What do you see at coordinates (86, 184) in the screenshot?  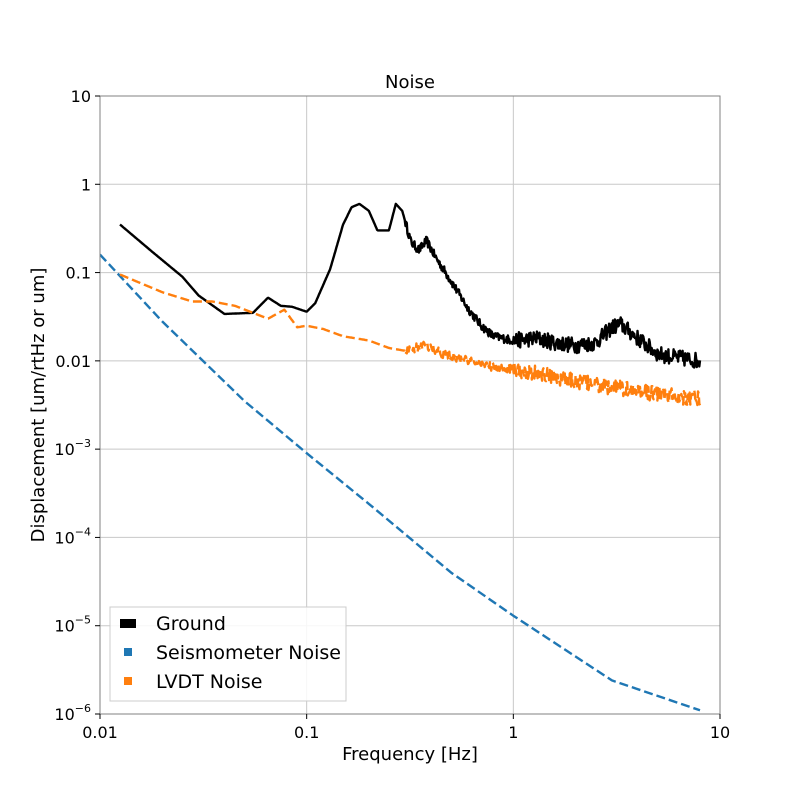 I see `y-tick-label: 1` at bounding box center [86, 184].